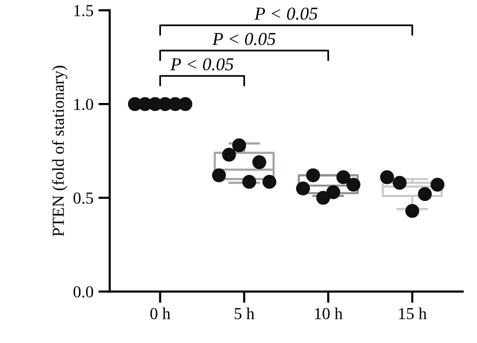  What do you see at coordinates (60, 151) in the screenshot?
I see `y-axis-title: PTEN (fold of stationary)` at bounding box center [60, 151].